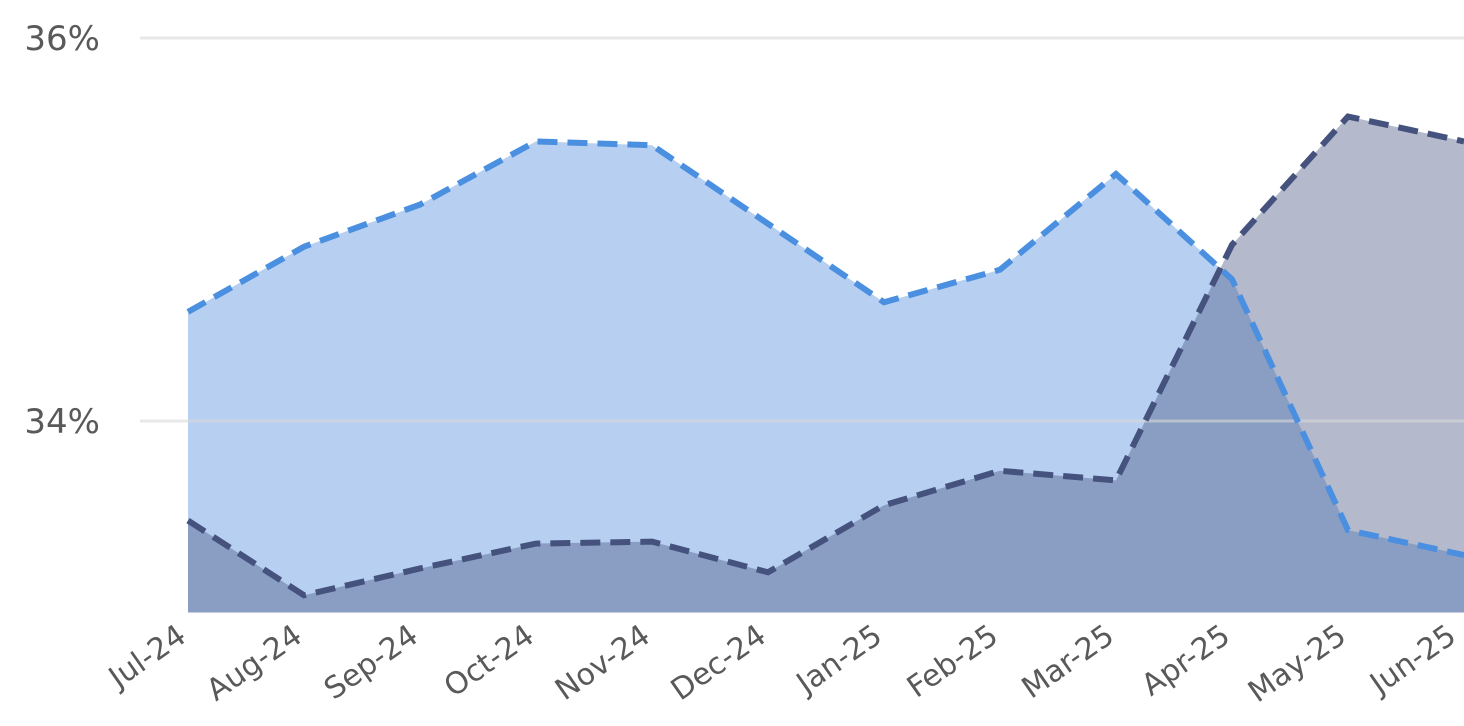 The image size is (1464, 726). I want to click on y-tick-label: 34%, so click(62, 422).